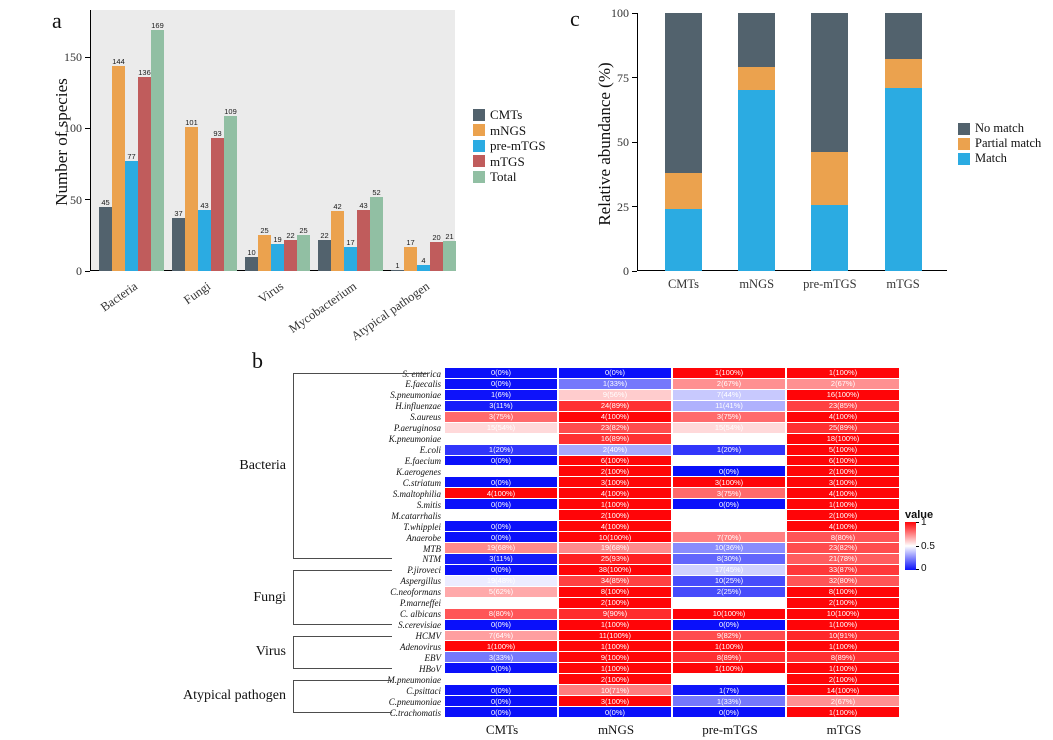 This screenshot has height=740, width=1053. I want to click on heatmap-column-label: pre-mTGS, so click(730, 729).